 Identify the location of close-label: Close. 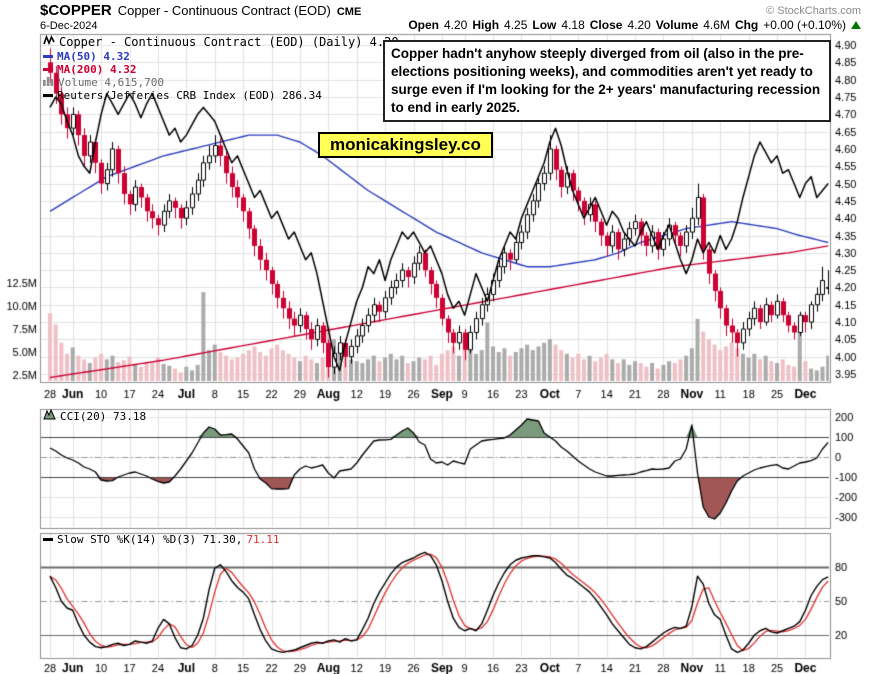
(606, 25).